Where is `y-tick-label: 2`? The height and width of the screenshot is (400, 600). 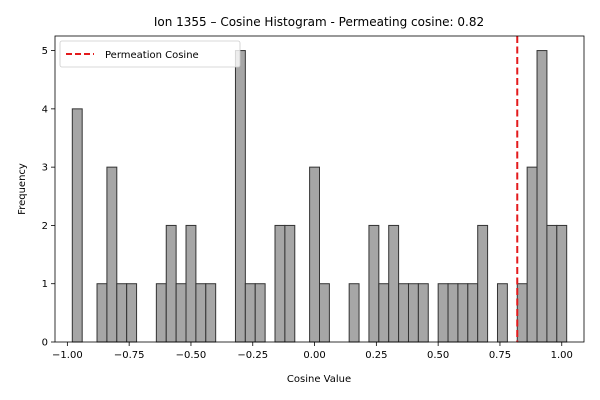
y-tick-label: 2 is located at coordinates (45, 226).